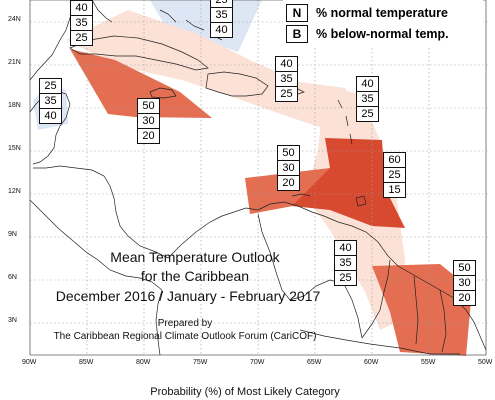 Image resolution: width=495 pixels, height=400 pixels. I want to click on map-title: Mean Temperature Outlook, so click(195, 257).